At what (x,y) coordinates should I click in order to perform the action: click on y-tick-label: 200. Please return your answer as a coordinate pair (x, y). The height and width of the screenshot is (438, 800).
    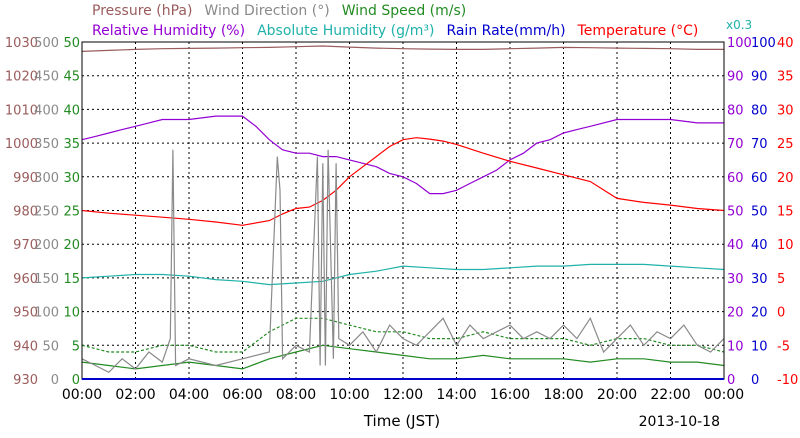
    Looking at the image, I should click on (46, 245).